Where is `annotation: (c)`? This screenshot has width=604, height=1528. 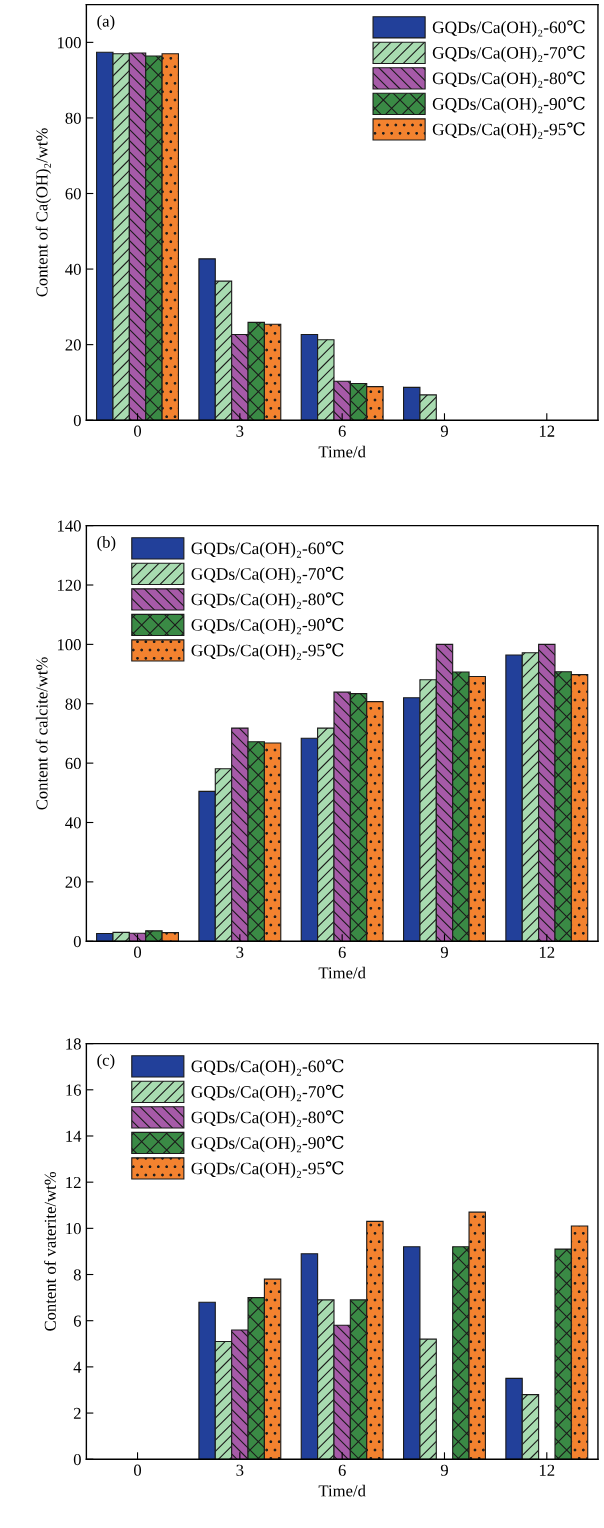
annotation: (c) is located at coordinates (106, 1062).